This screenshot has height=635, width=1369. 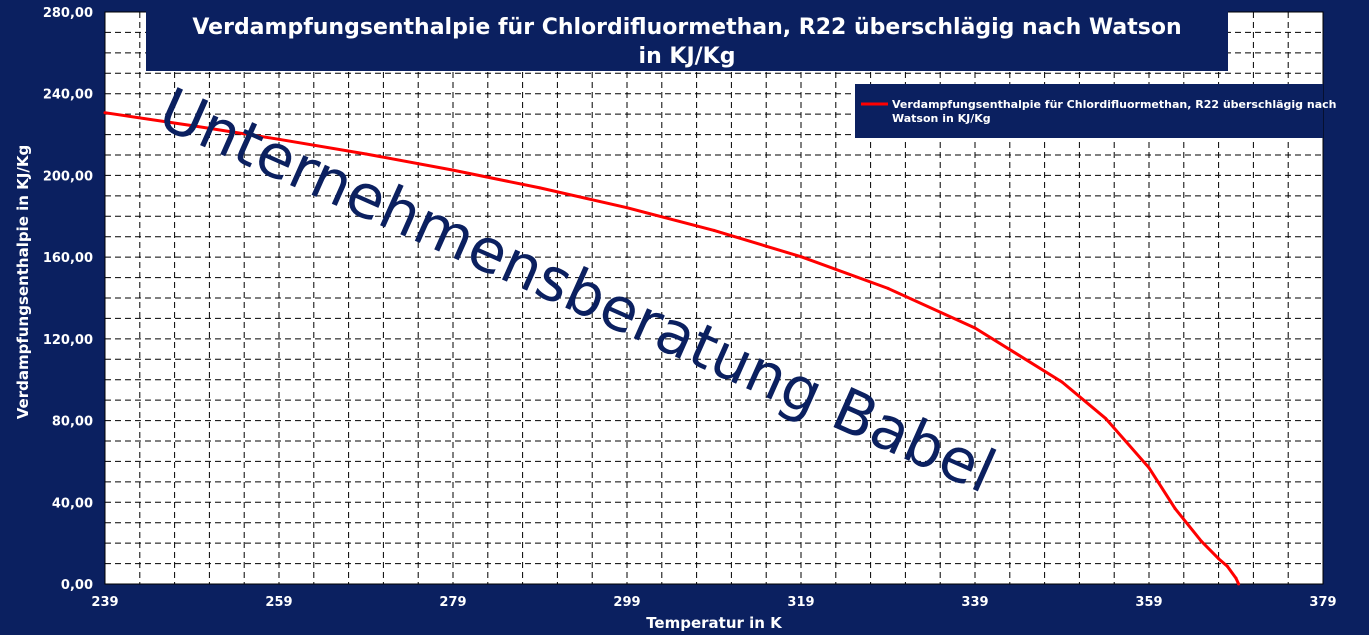 What do you see at coordinates (974, 602) in the screenshot?
I see `x-tick-label: 339` at bounding box center [974, 602].